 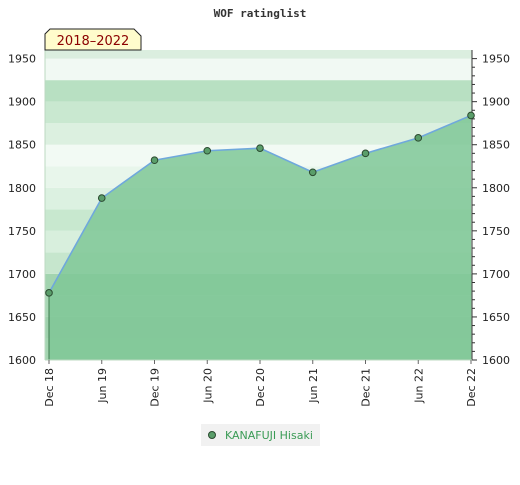 I want to click on year-badge: 2018–2022, so click(x=93, y=39).